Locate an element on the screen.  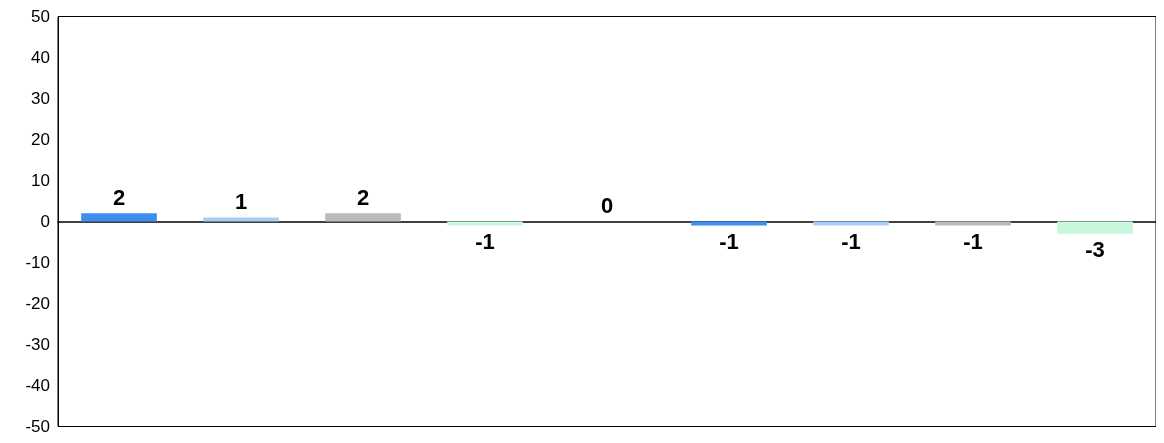
y-tick-label: -10 is located at coordinates (37, 262).